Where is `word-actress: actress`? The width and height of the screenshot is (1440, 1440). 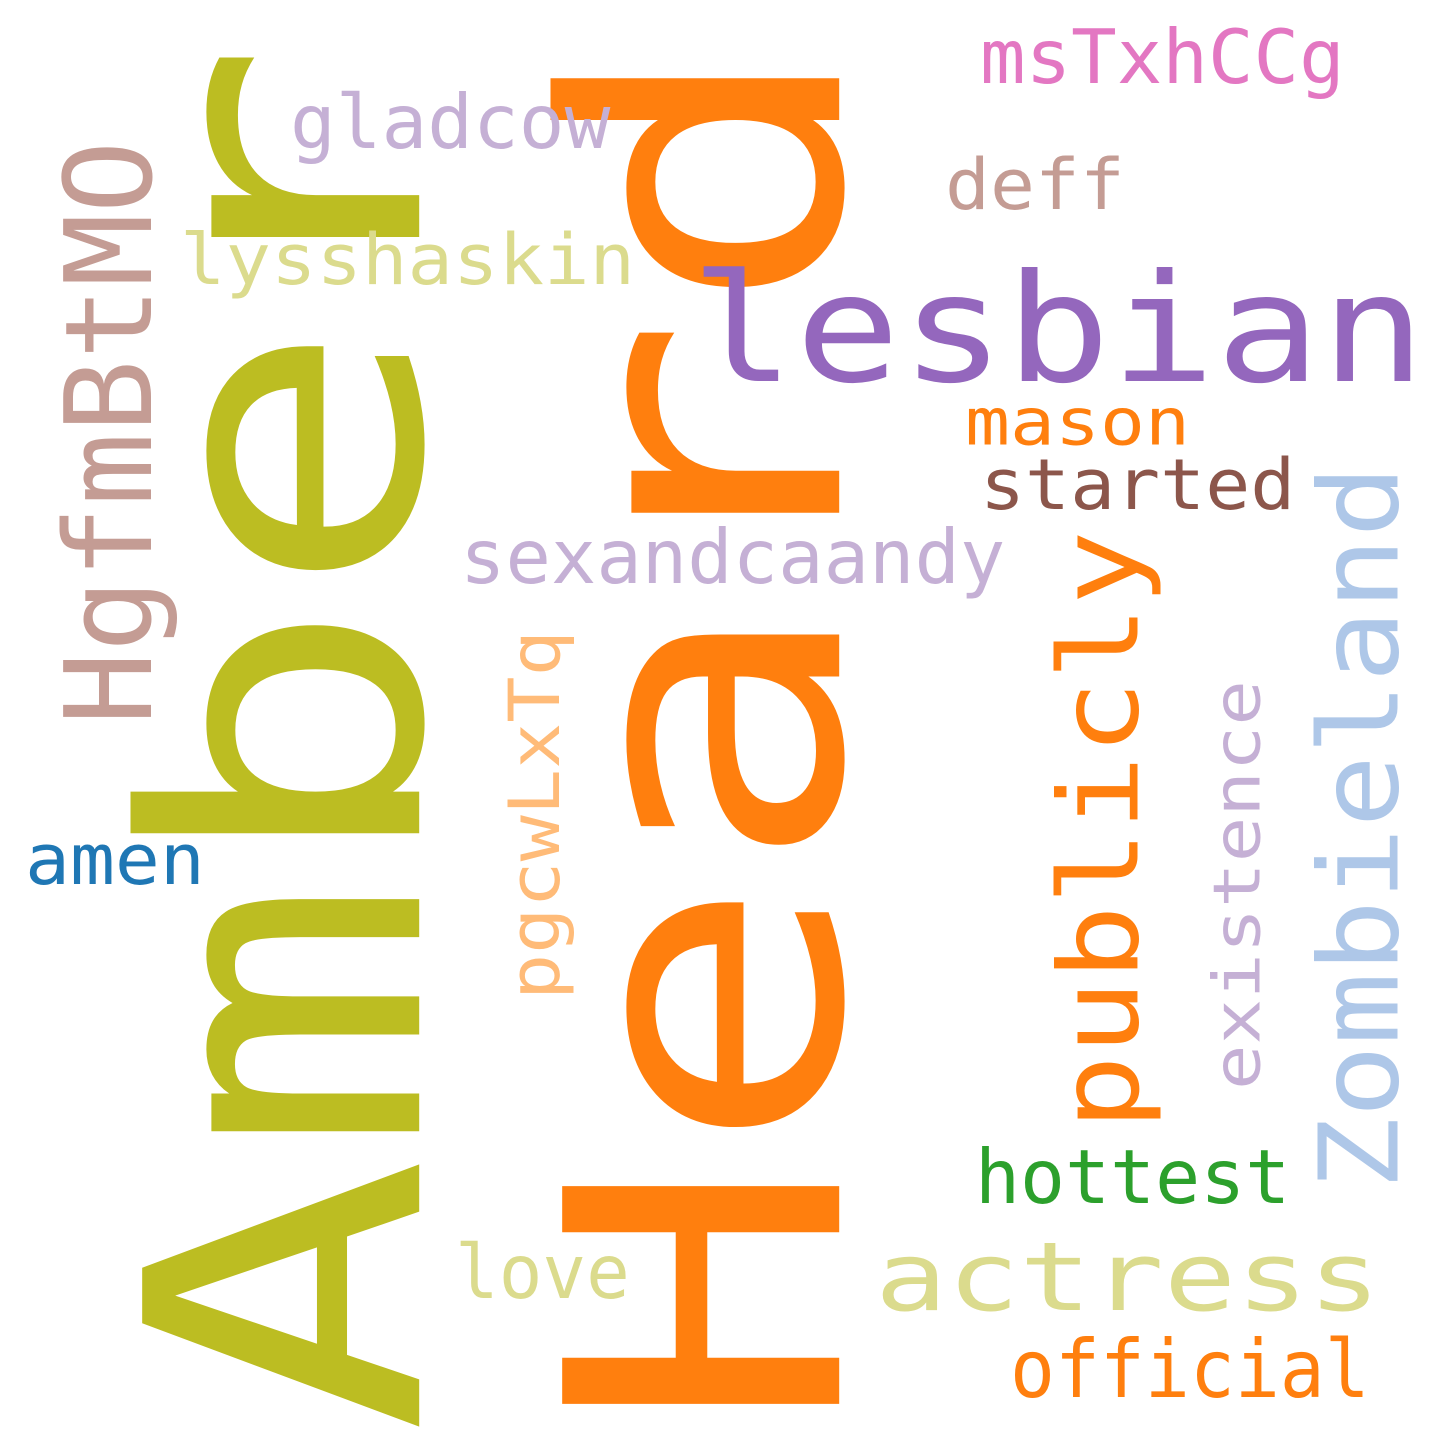 word-actress: actress is located at coordinates (1128, 1277).